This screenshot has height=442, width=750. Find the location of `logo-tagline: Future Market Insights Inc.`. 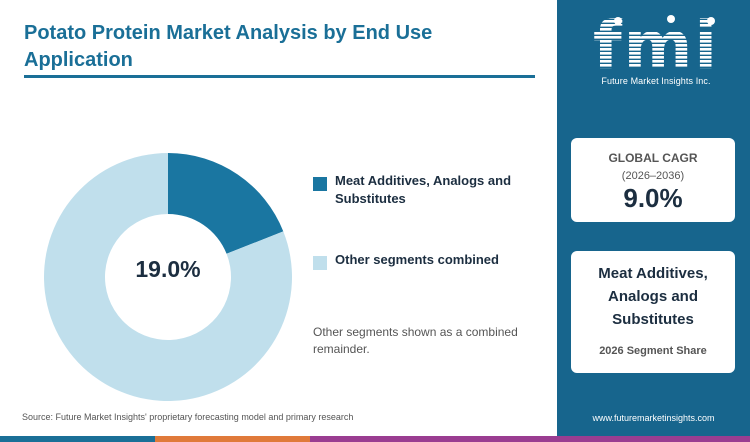

logo-tagline: Future Market Insights Inc. is located at coordinates (656, 81).